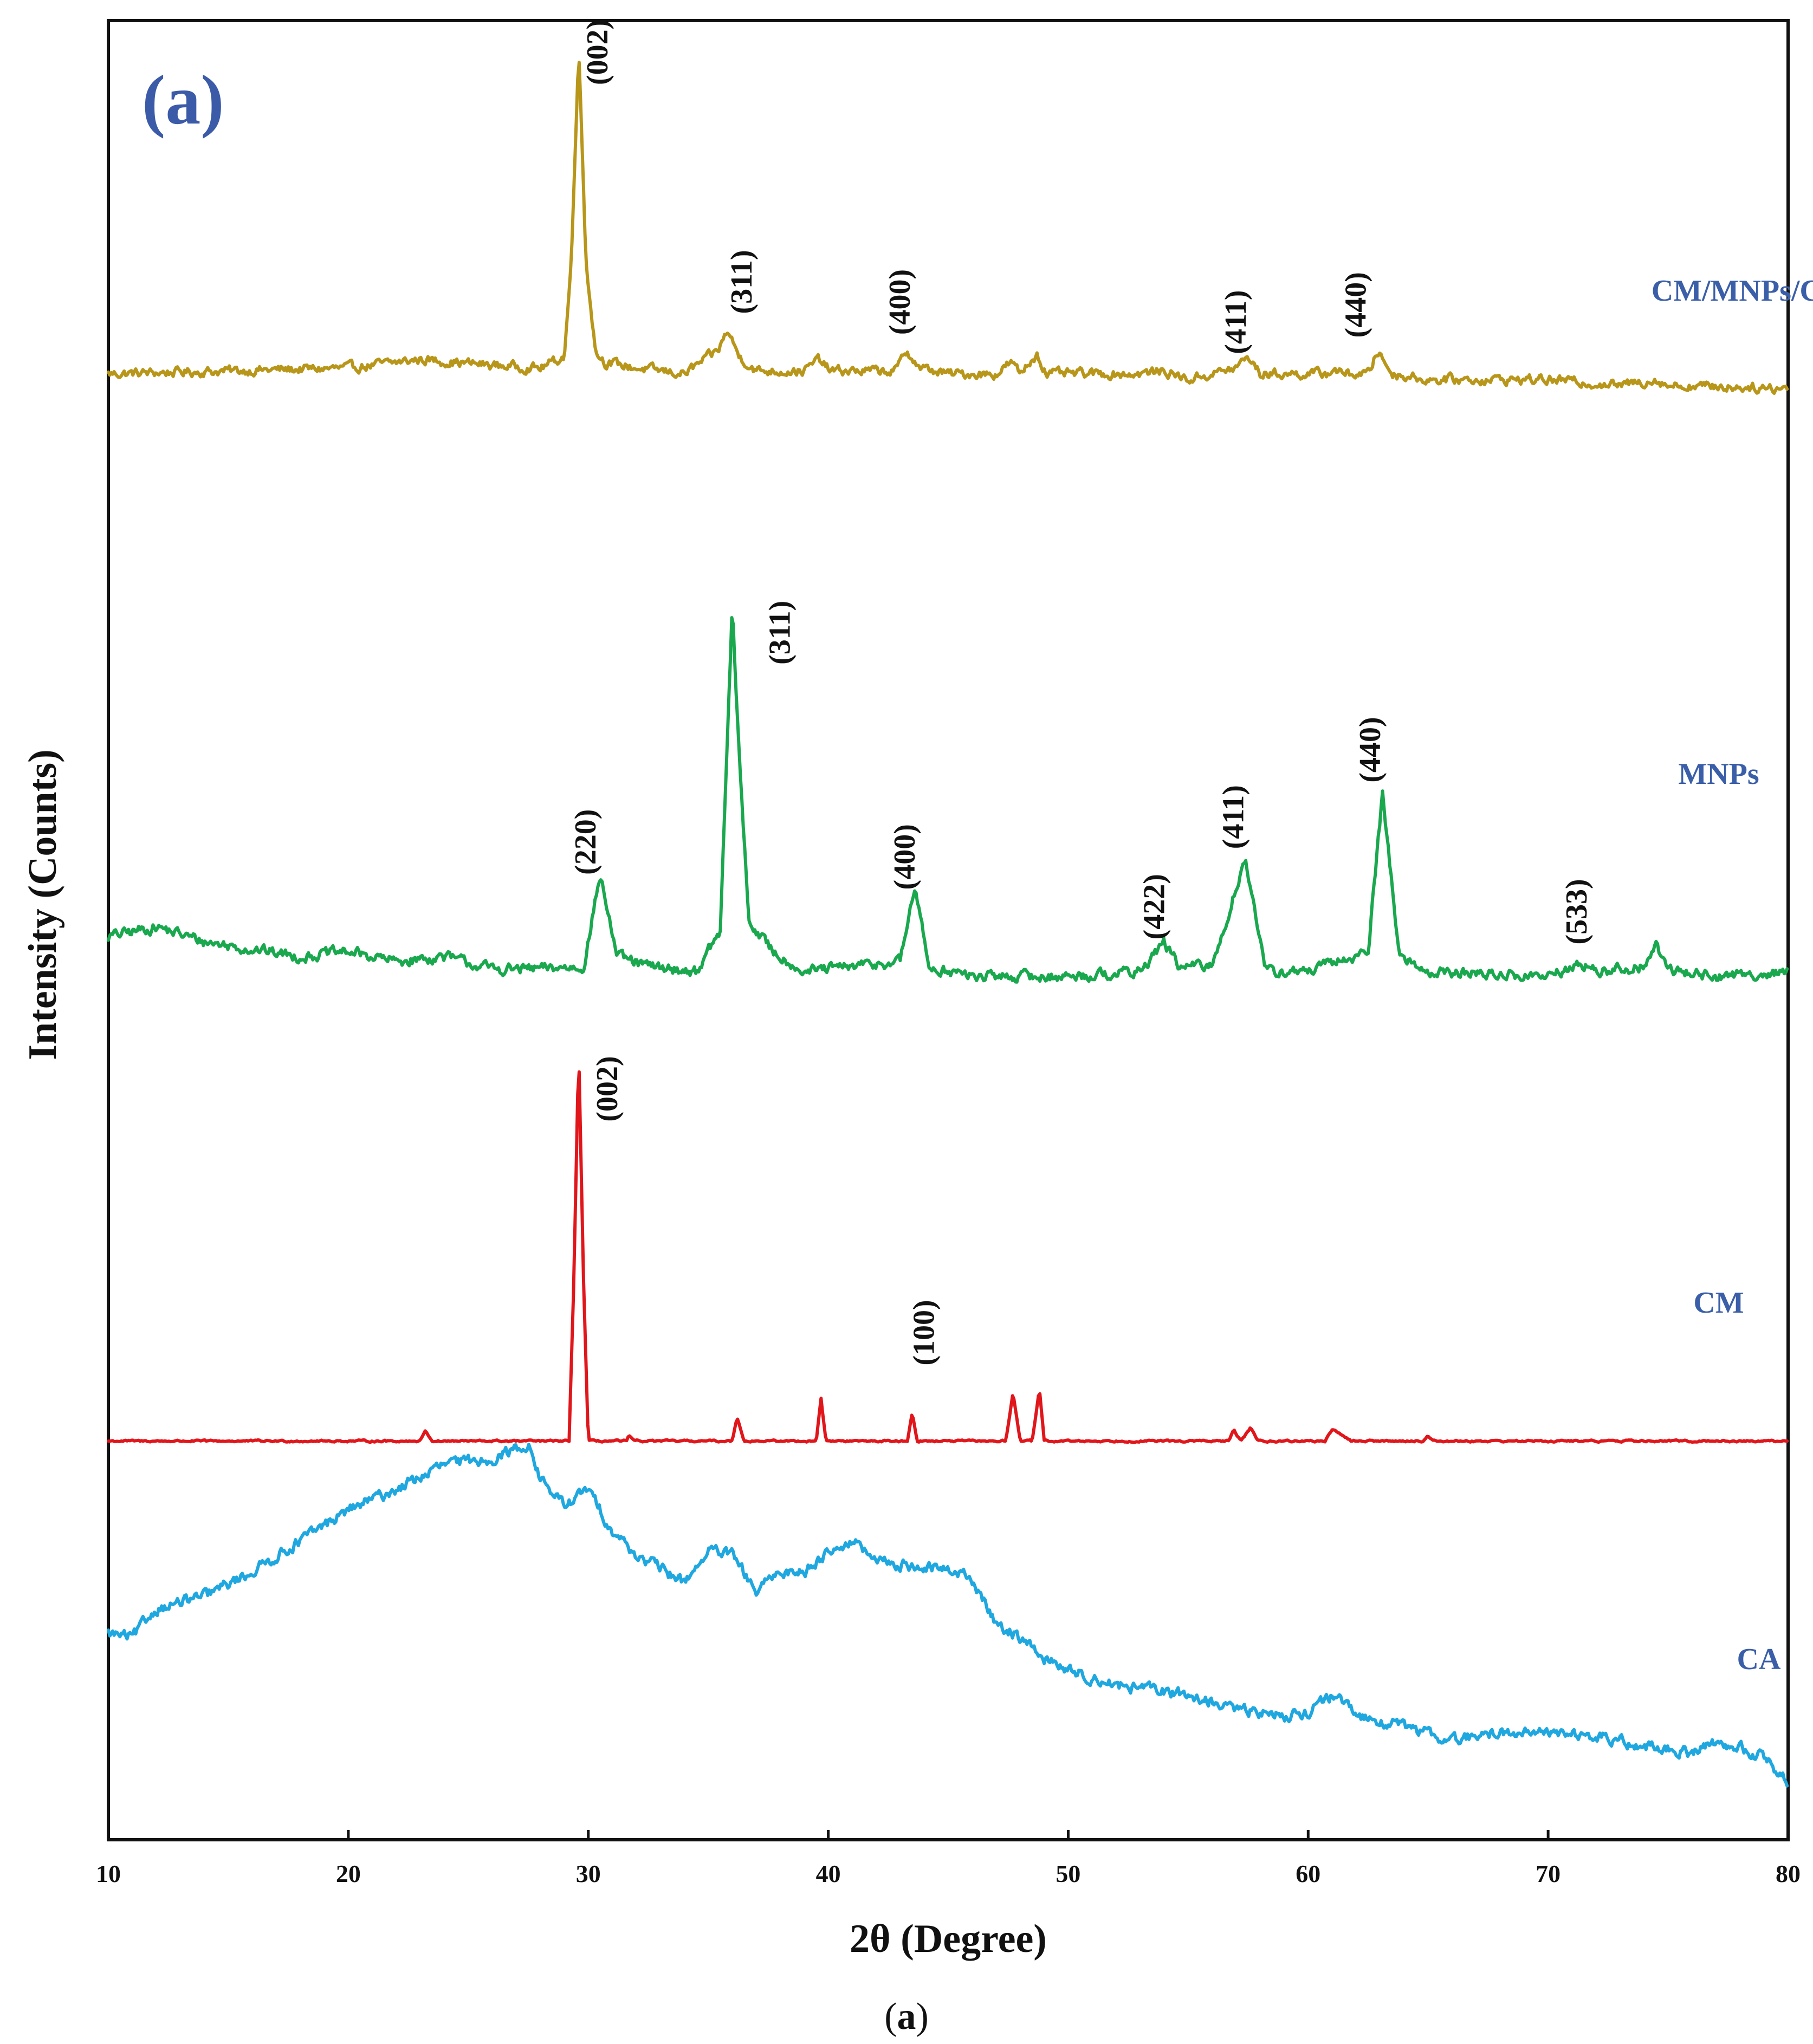 Image resolution: width=1813 pixels, height=2044 pixels. I want to click on peak-label-mnps-2: (400), so click(905, 857).